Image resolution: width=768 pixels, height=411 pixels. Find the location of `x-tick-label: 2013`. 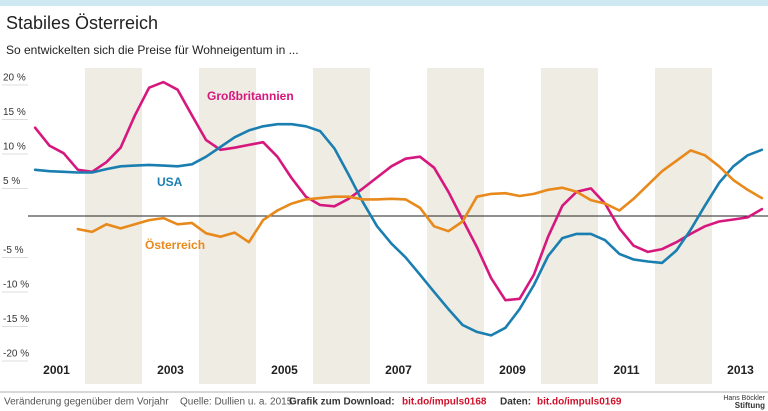

x-tick-label: 2013 is located at coordinates (740, 370).